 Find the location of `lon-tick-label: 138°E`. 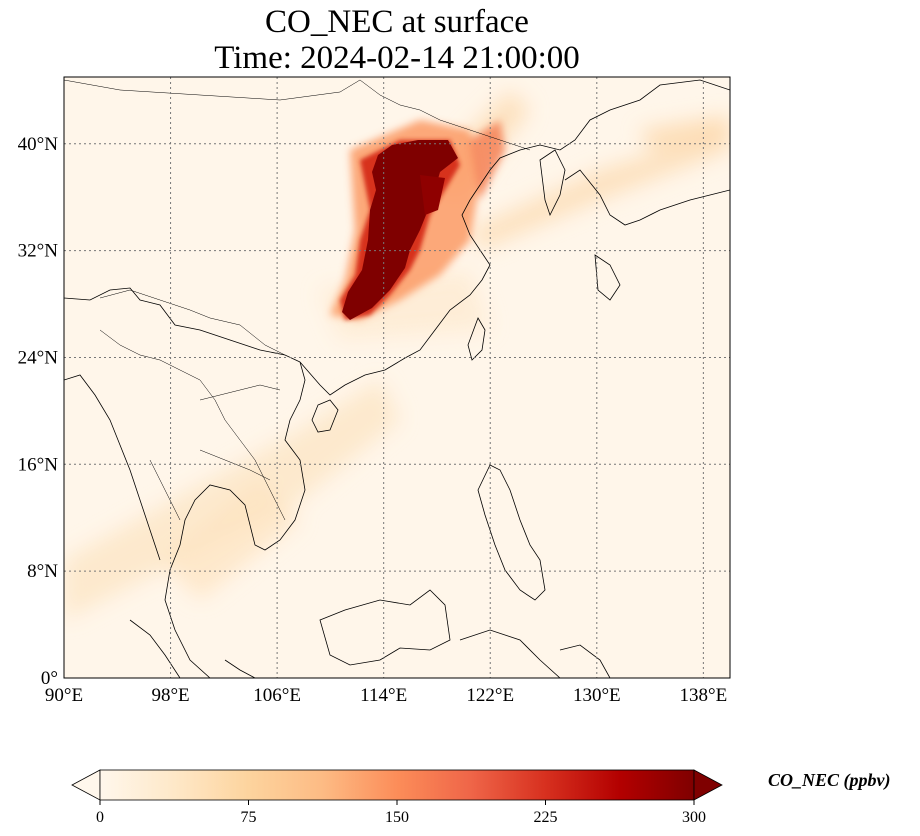

lon-tick-label: 138°E is located at coordinates (704, 695).